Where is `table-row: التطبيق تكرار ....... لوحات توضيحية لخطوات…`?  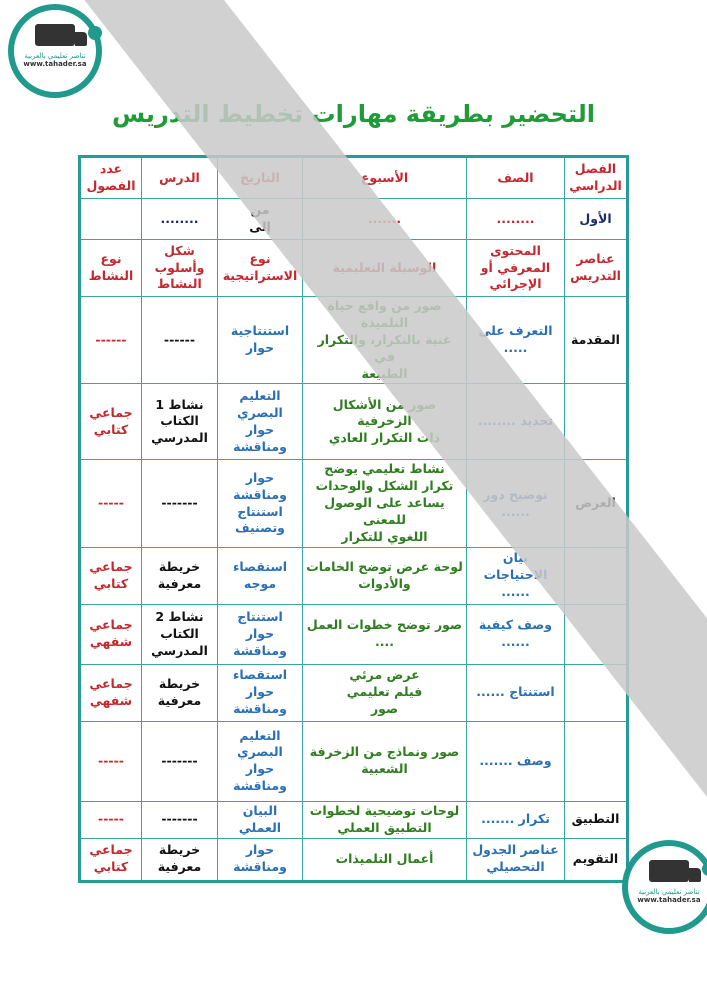 table-row: التطبيق تكرار ....... لوحات توضيحية لخطوات… is located at coordinates (353, 819).